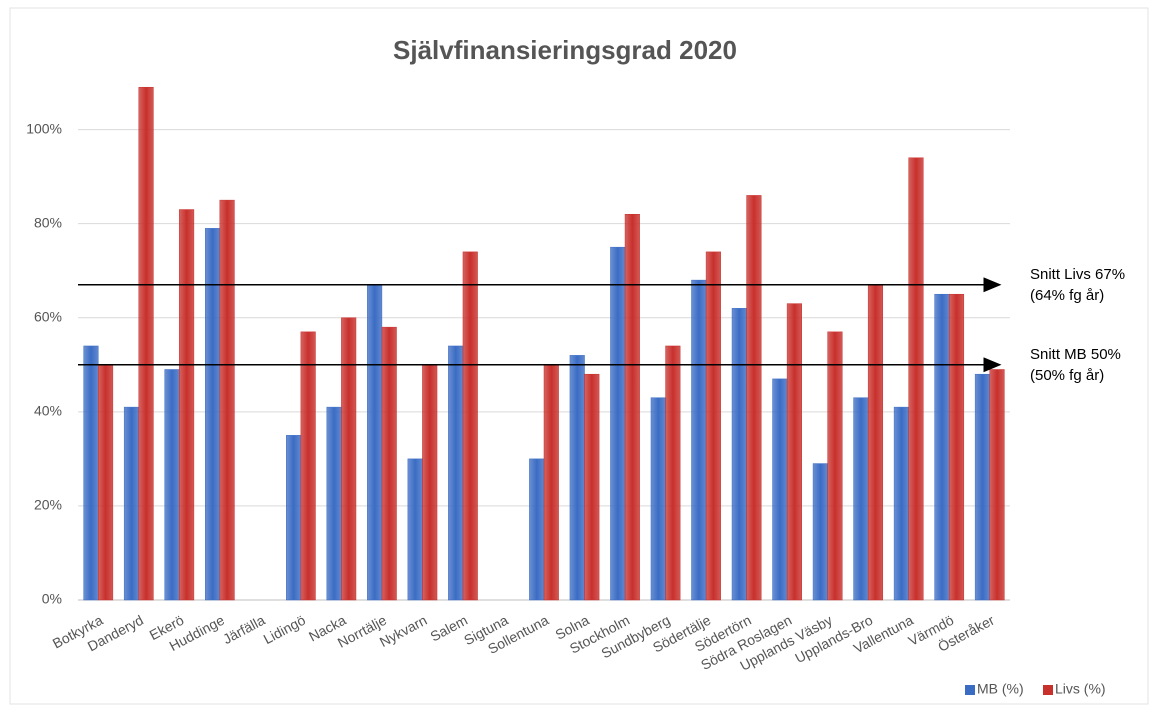 This screenshot has width=1155, height=711. I want to click on chart-title: Självfinansieringsgrad 2020, so click(565, 50).